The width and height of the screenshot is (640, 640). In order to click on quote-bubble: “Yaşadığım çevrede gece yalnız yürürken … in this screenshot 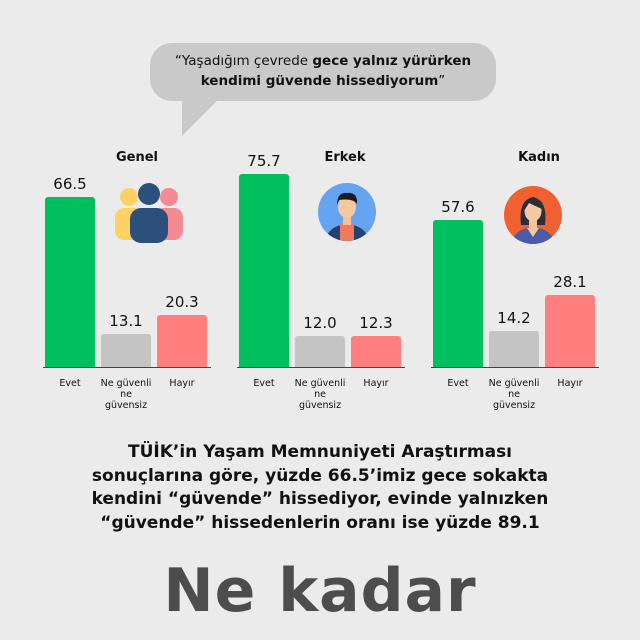, I will do `click(323, 72)`.